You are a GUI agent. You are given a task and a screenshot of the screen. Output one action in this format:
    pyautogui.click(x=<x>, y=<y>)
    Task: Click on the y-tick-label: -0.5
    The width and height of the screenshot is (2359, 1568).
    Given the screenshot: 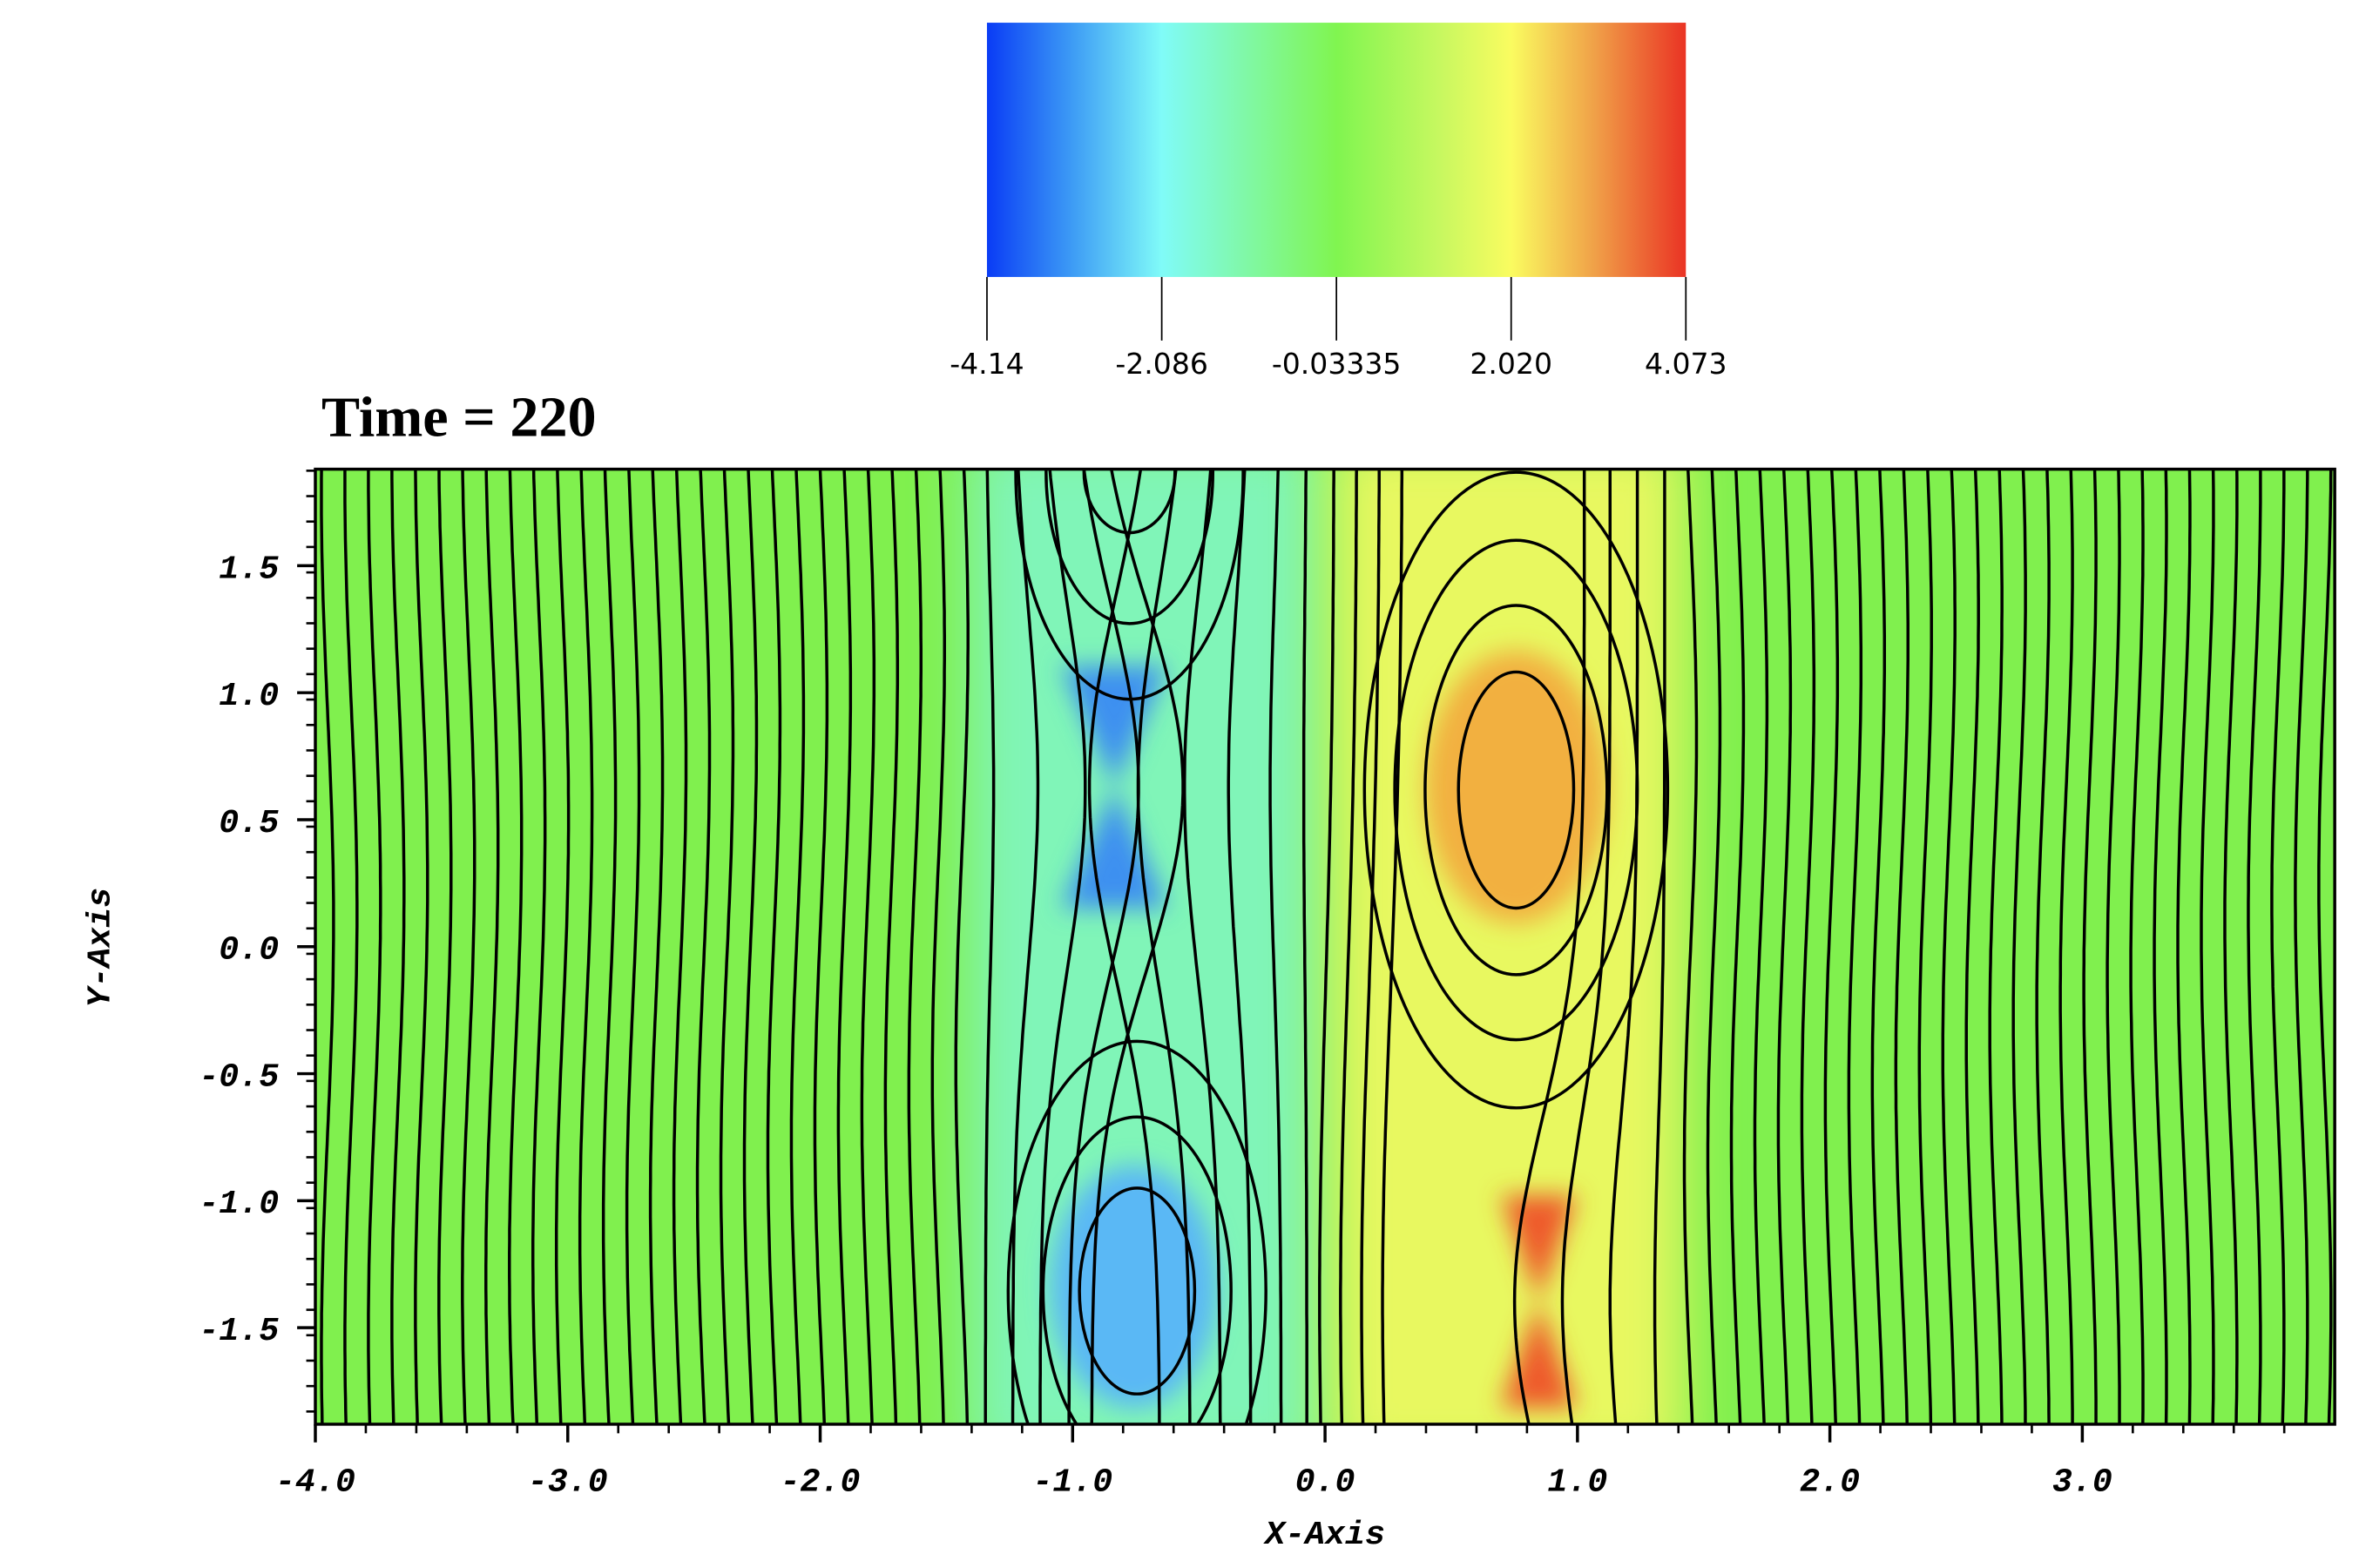 What is the action you would take?
    pyautogui.click(x=239, y=1077)
    